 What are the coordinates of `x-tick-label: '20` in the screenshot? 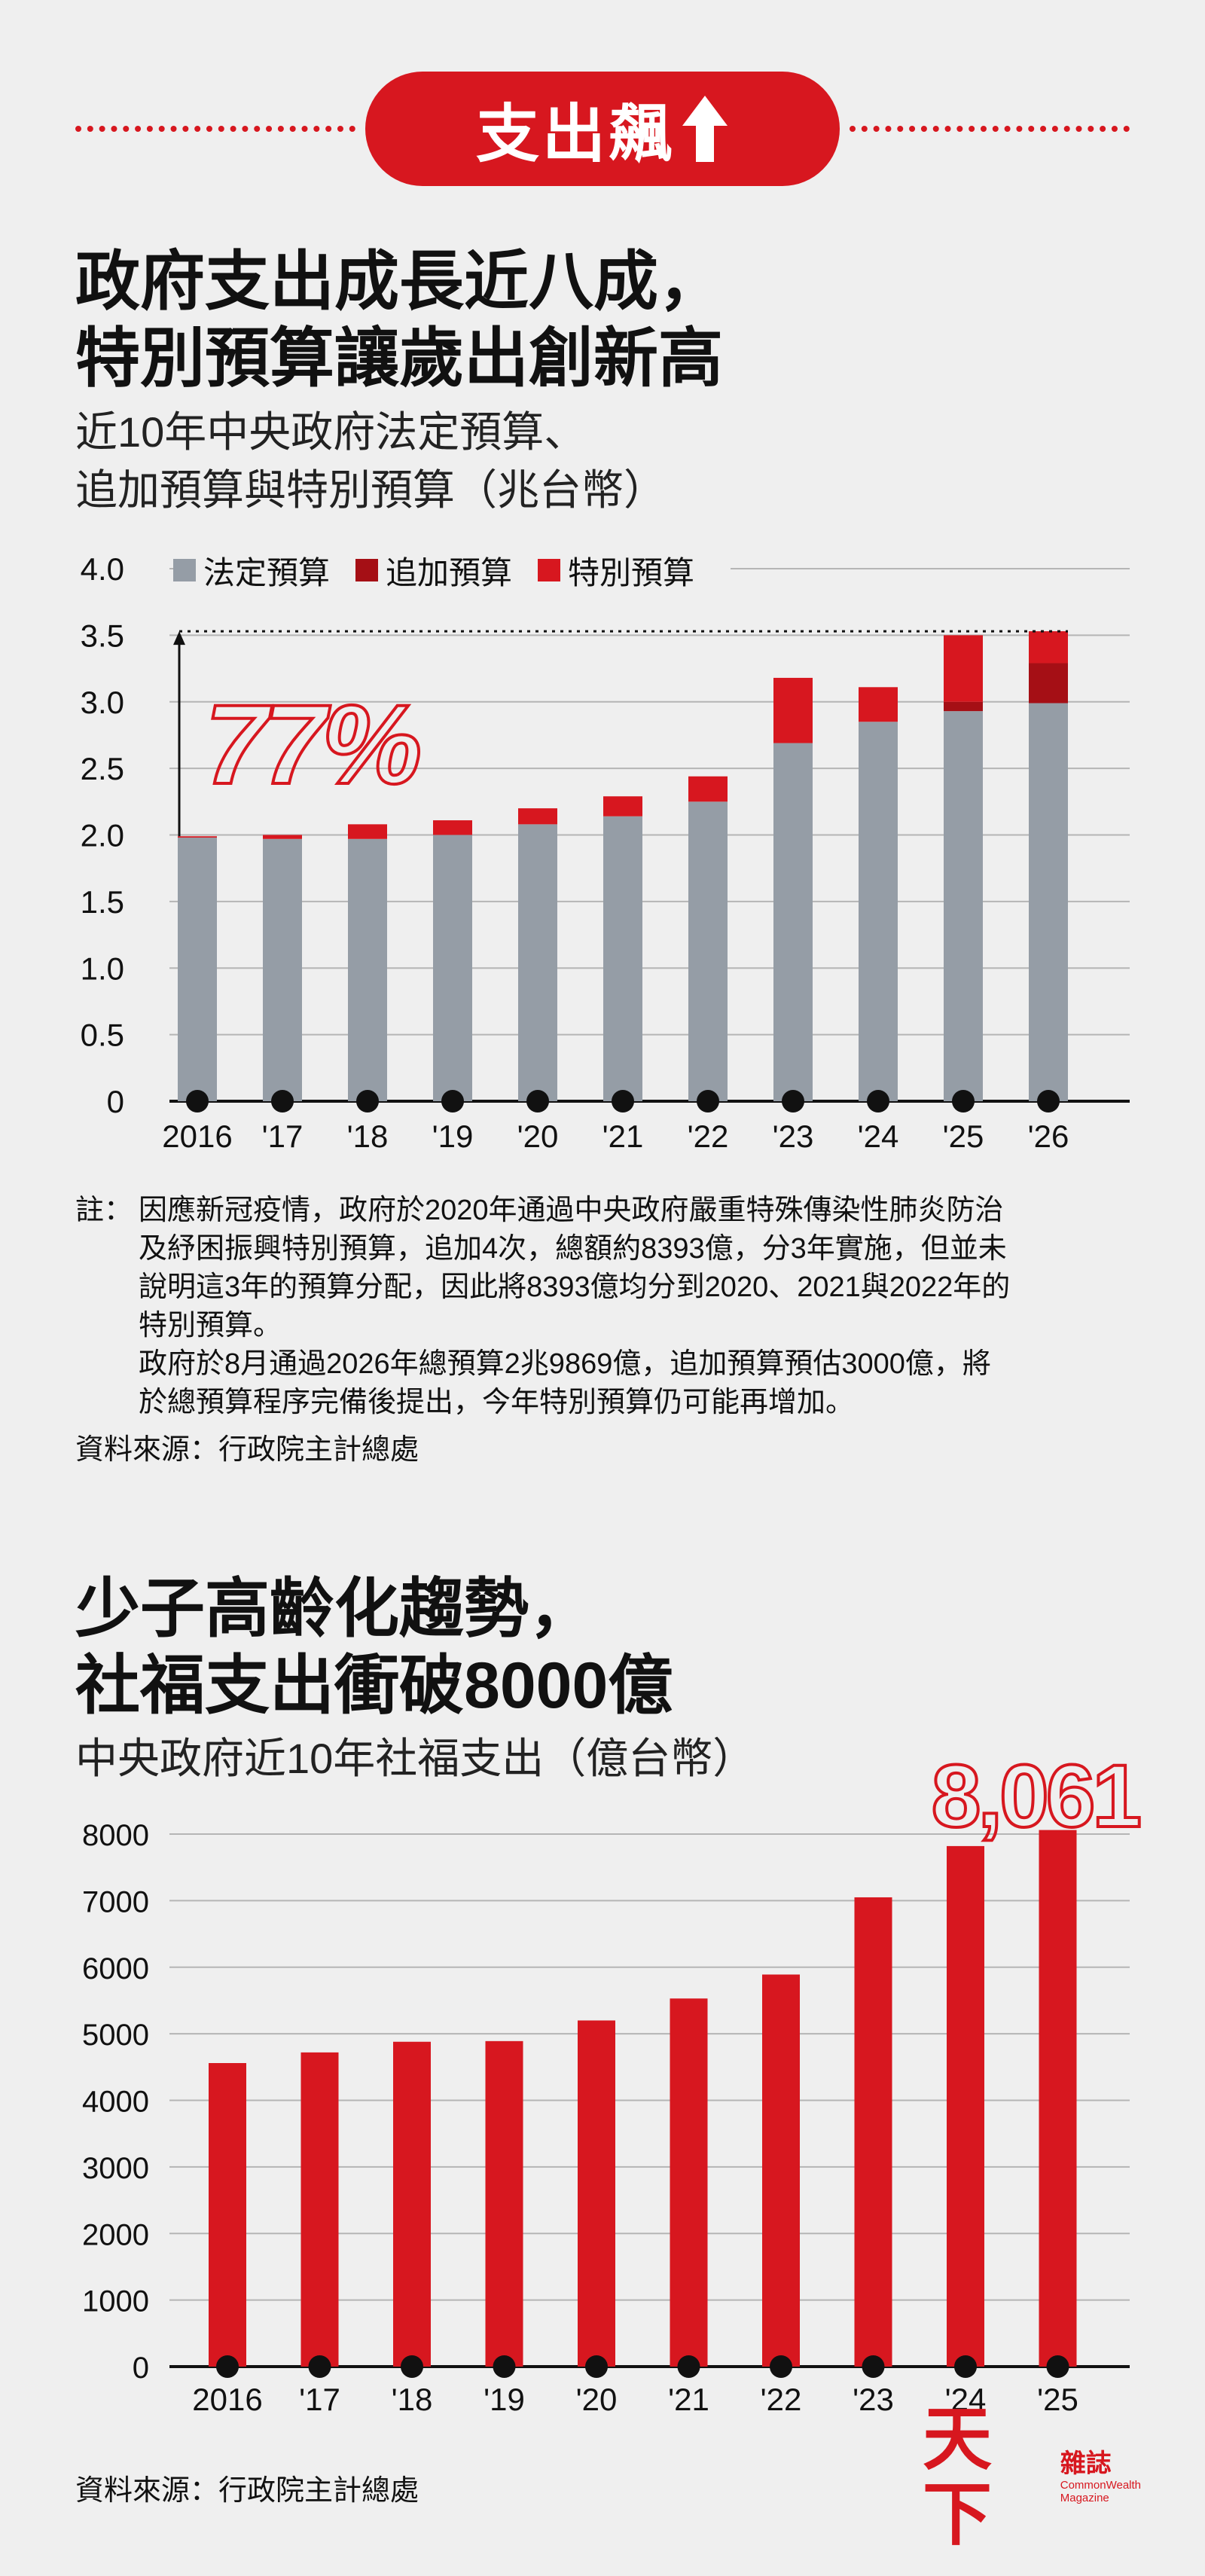 It's located at (597, 2399).